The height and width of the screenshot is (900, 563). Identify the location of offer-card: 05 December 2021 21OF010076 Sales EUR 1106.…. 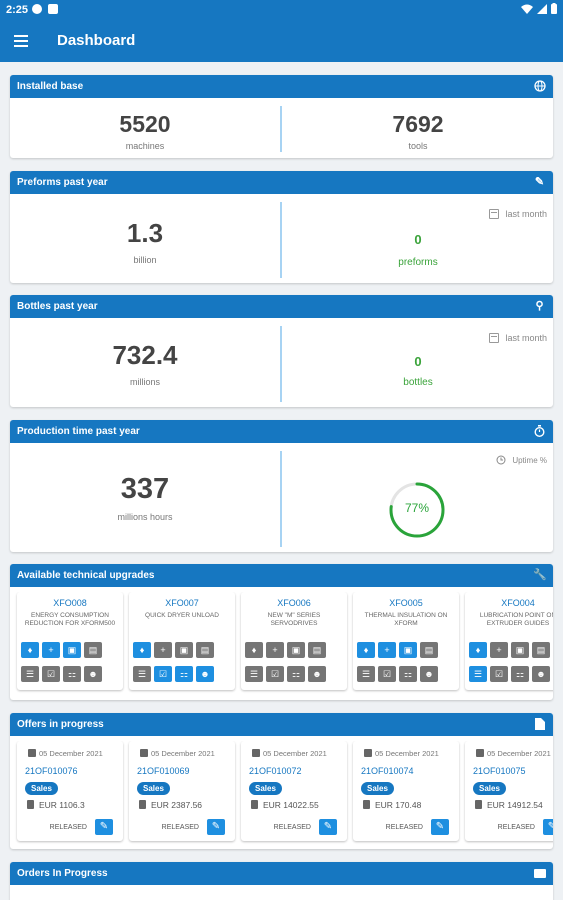
(70, 791).